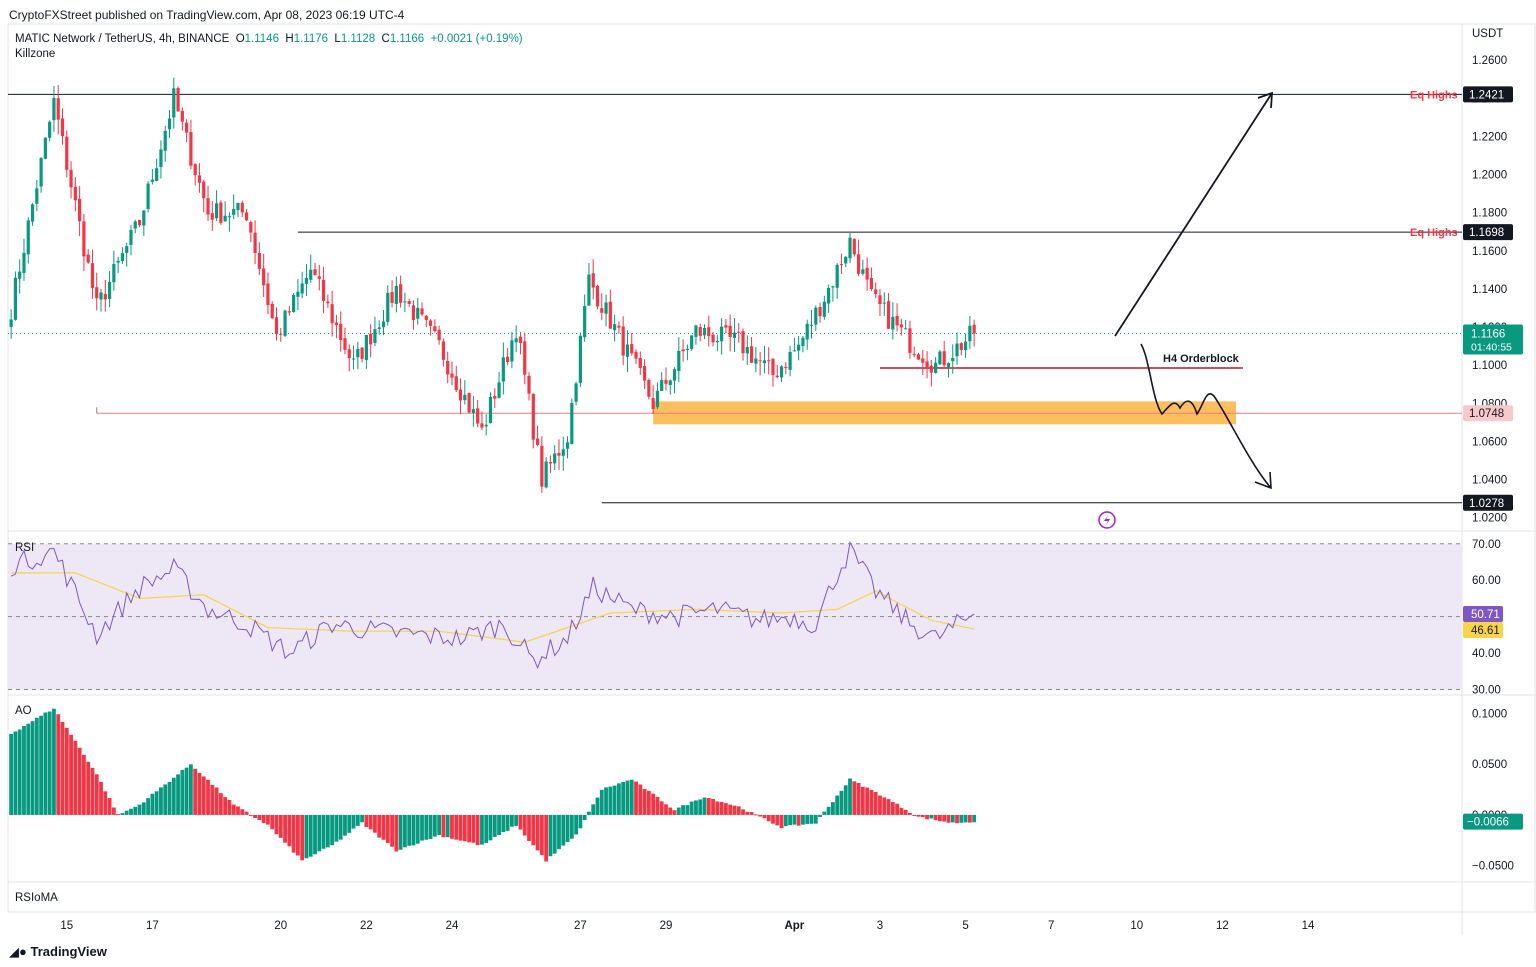 Image resolution: width=1536 pixels, height=967 pixels. What do you see at coordinates (311, 39) in the screenshot?
I see `high-value: 1.1176` at bounding box center [311, 39].